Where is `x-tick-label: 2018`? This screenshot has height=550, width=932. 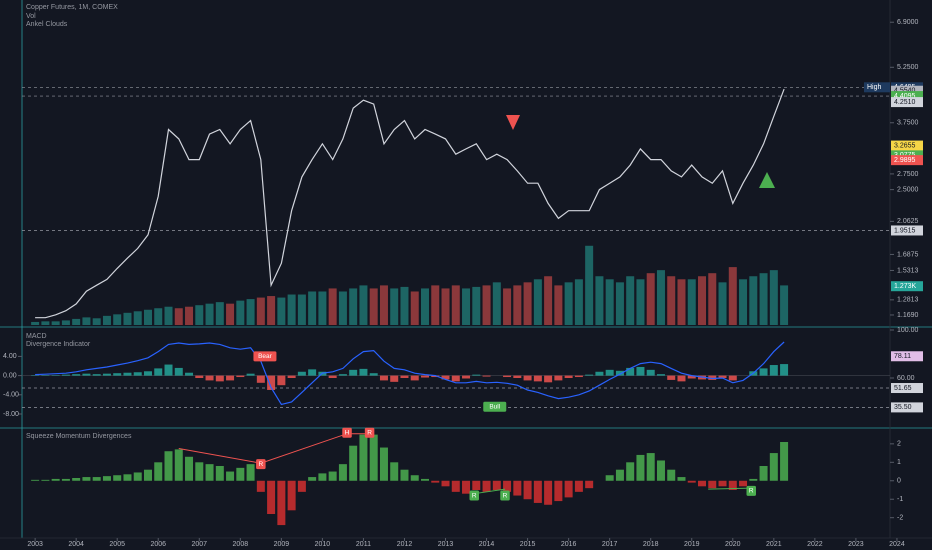
x-tick-label: 2018 is located at coordinates (651, 544).